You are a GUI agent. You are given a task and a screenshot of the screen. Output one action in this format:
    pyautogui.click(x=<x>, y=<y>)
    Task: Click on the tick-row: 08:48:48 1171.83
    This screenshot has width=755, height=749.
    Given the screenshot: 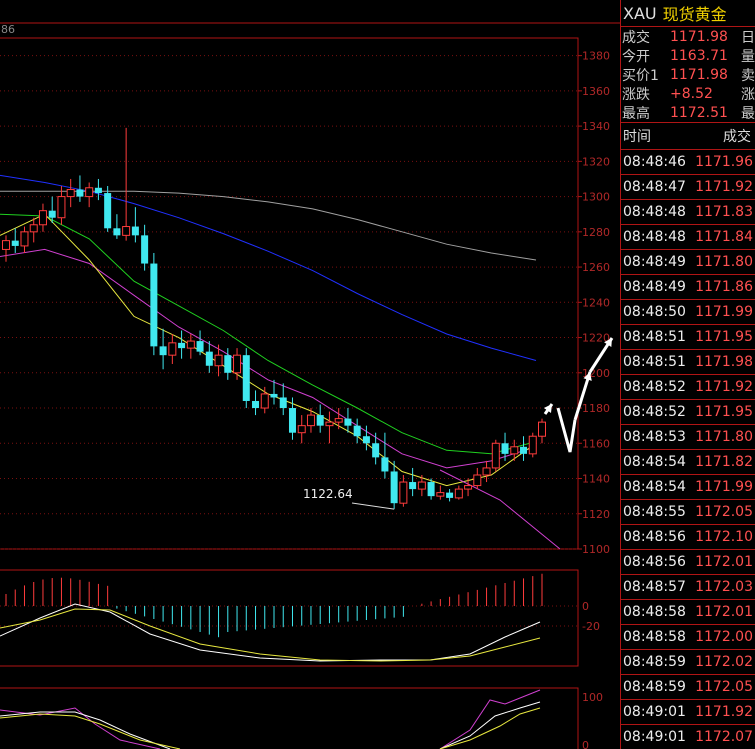 What is the action you would take?
    pyautogui.click(x=688, y=212)
    